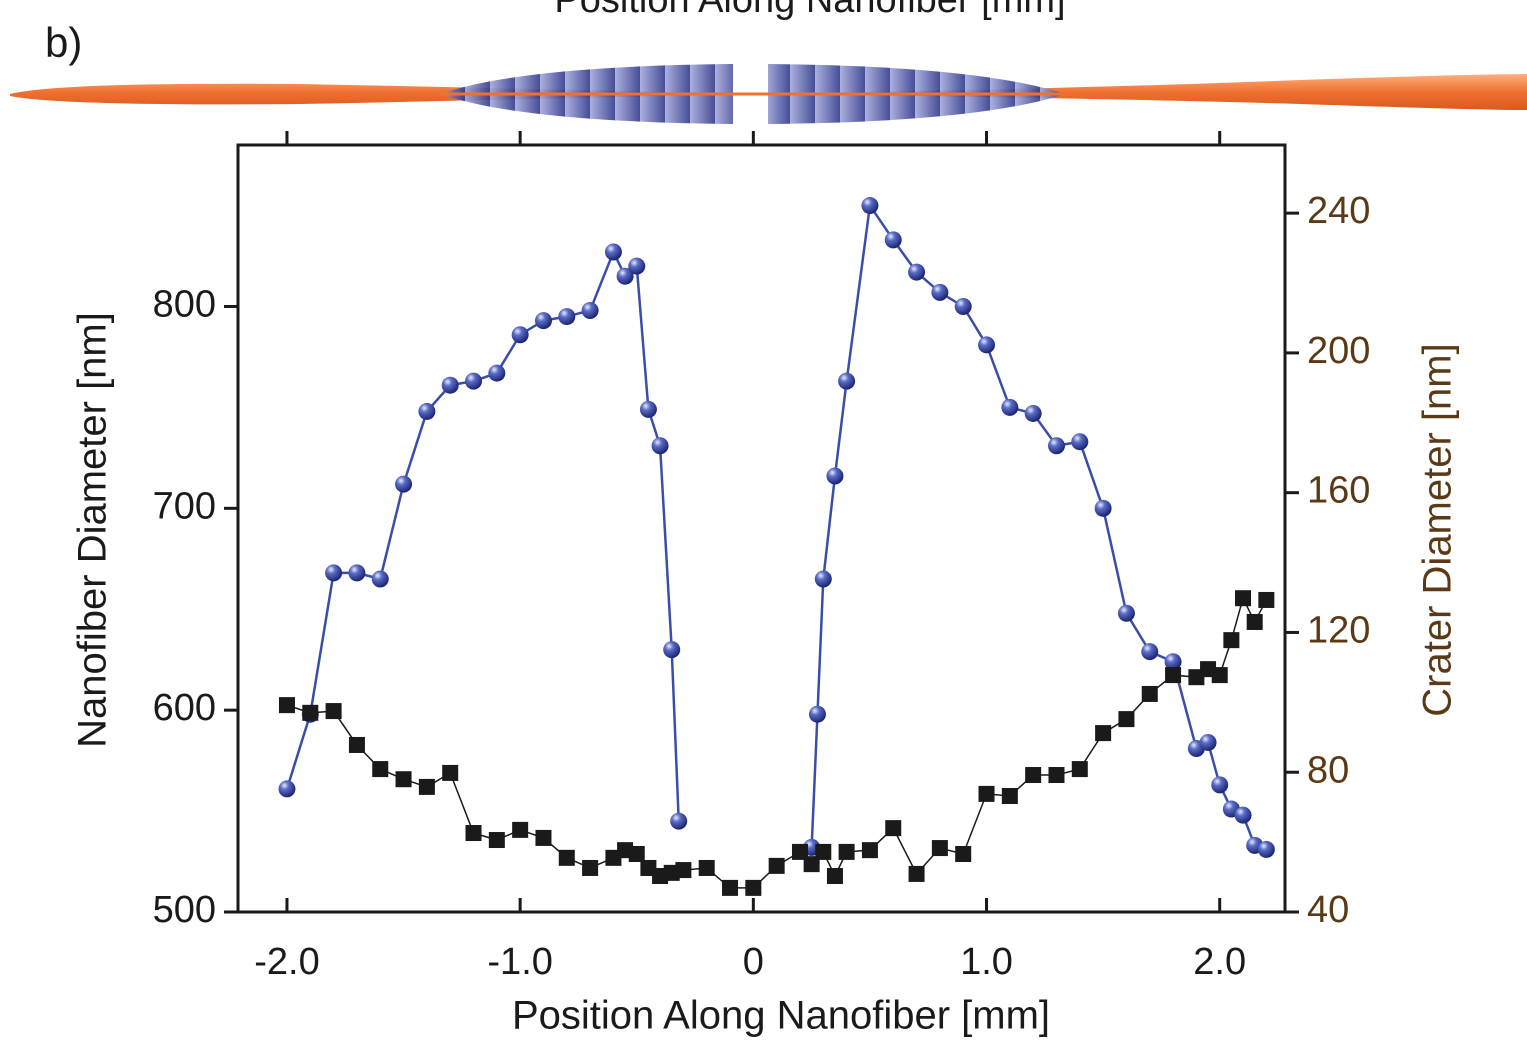  I want to click on x-tick-label: 0, so click(753, 962).